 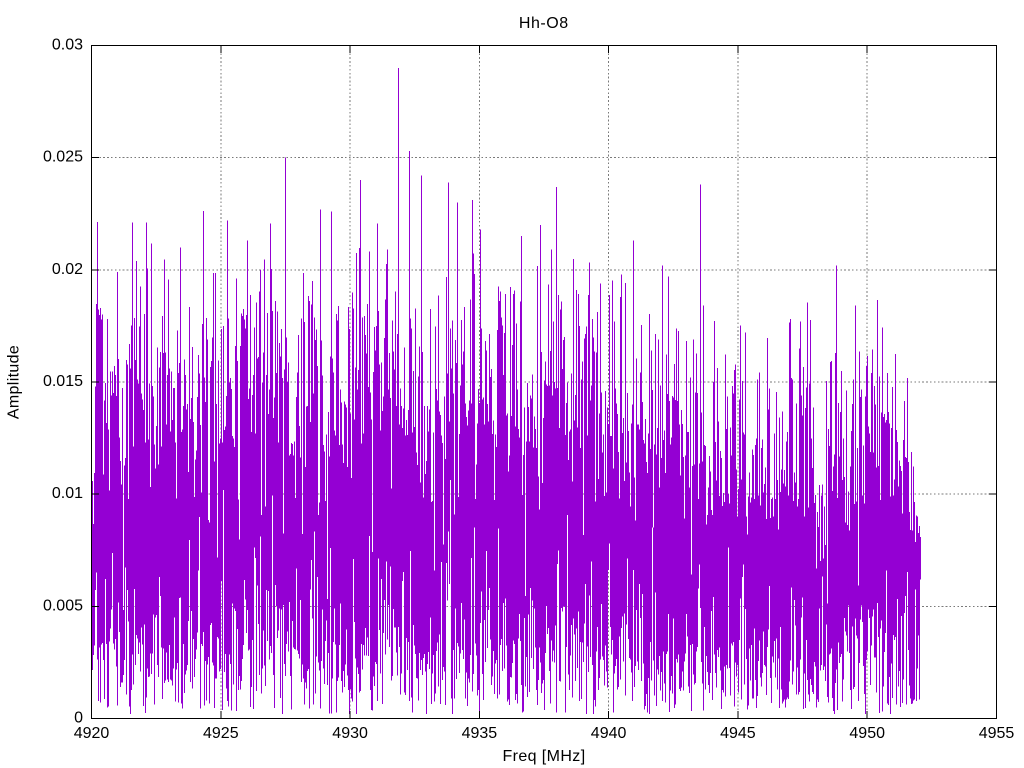 What do you see at coordinates (867, 733) in the screenshot?
I see `svg-text: 4950` at bounding box center [867, 733].